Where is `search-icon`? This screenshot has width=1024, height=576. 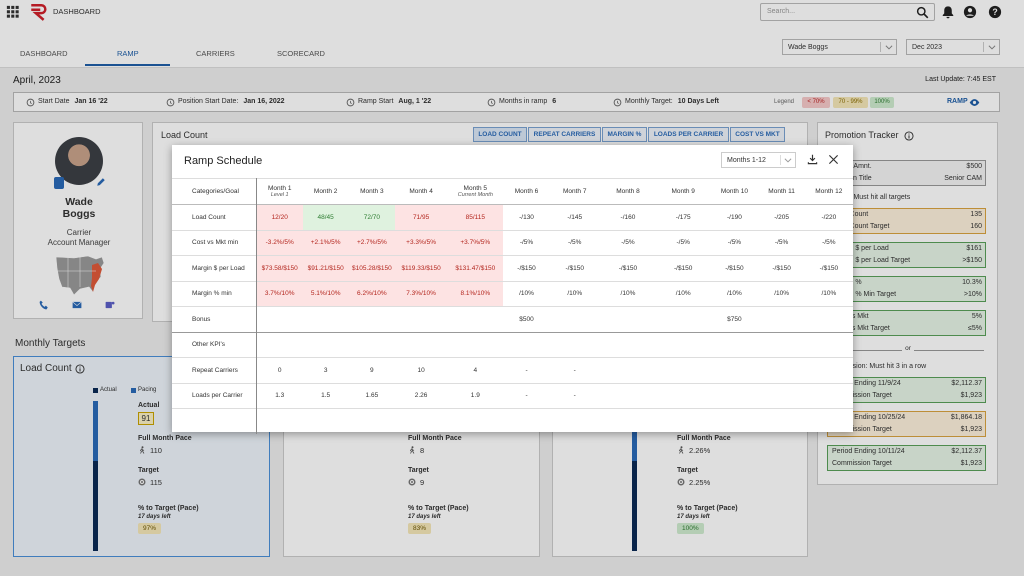 search-icon is located at coordinates (922, 12).